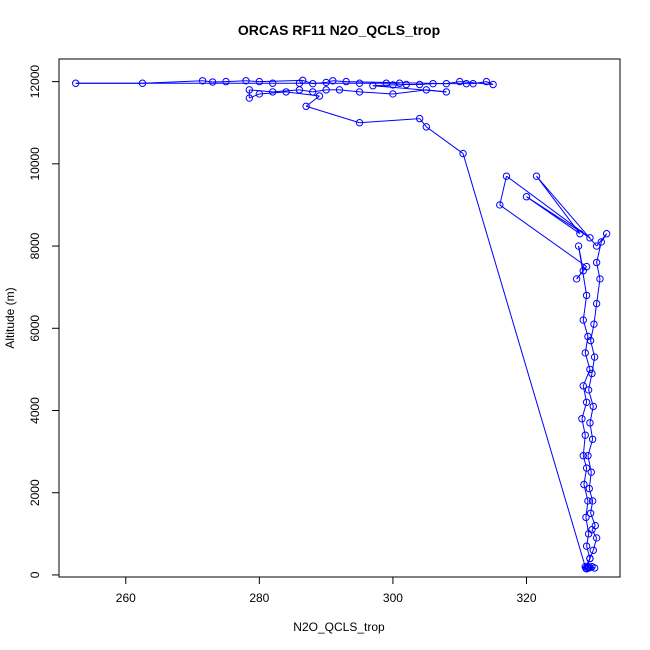 This screenshot has width=650, height=650. Describe the element at coordinates (35, 245) in the screenshot. I see `y-tick-label: 8000` at that location.